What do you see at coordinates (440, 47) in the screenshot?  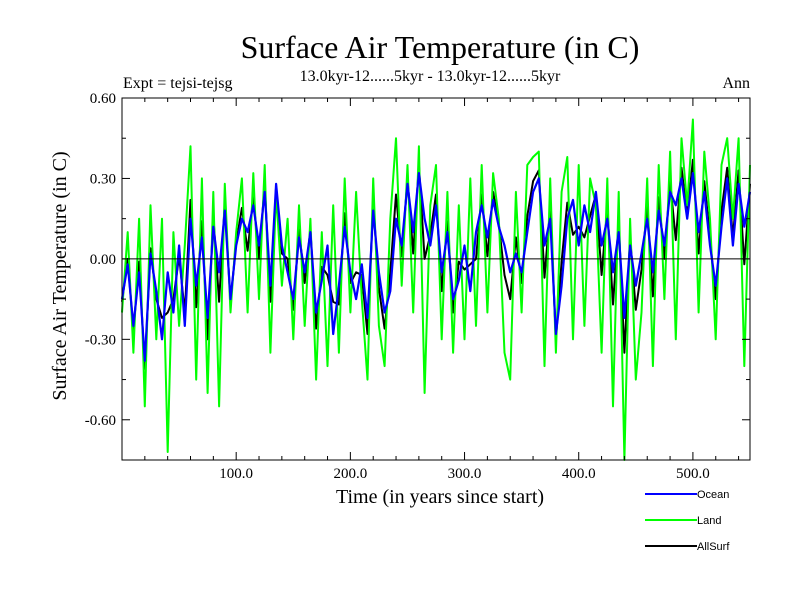 I see `chart-title: Surface Air Temperature (in C)` at bounding box center [440, 47].